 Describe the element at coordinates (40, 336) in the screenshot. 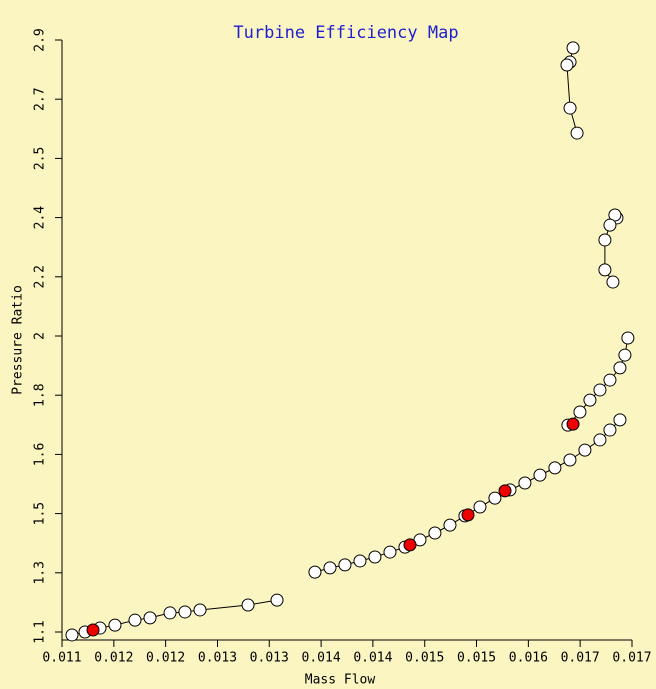

I see `y-tick-label: 2` at that location.